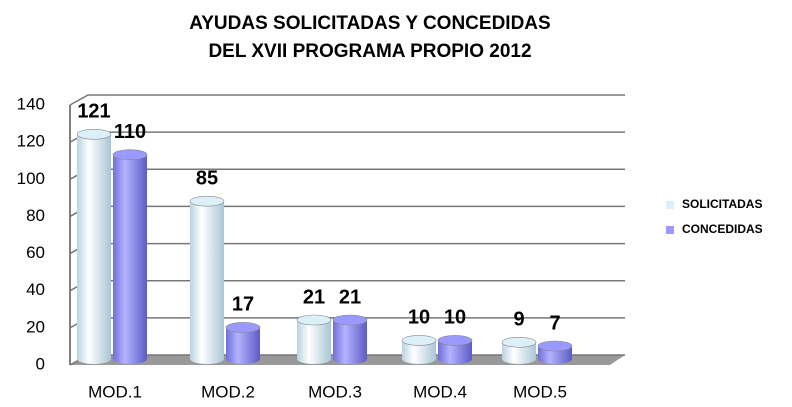 This screenshot has height=407, width=792. Describe the element at coordinates (540, 391) in the screenshot. I see `x-tick-label: MOD.5` at that location.